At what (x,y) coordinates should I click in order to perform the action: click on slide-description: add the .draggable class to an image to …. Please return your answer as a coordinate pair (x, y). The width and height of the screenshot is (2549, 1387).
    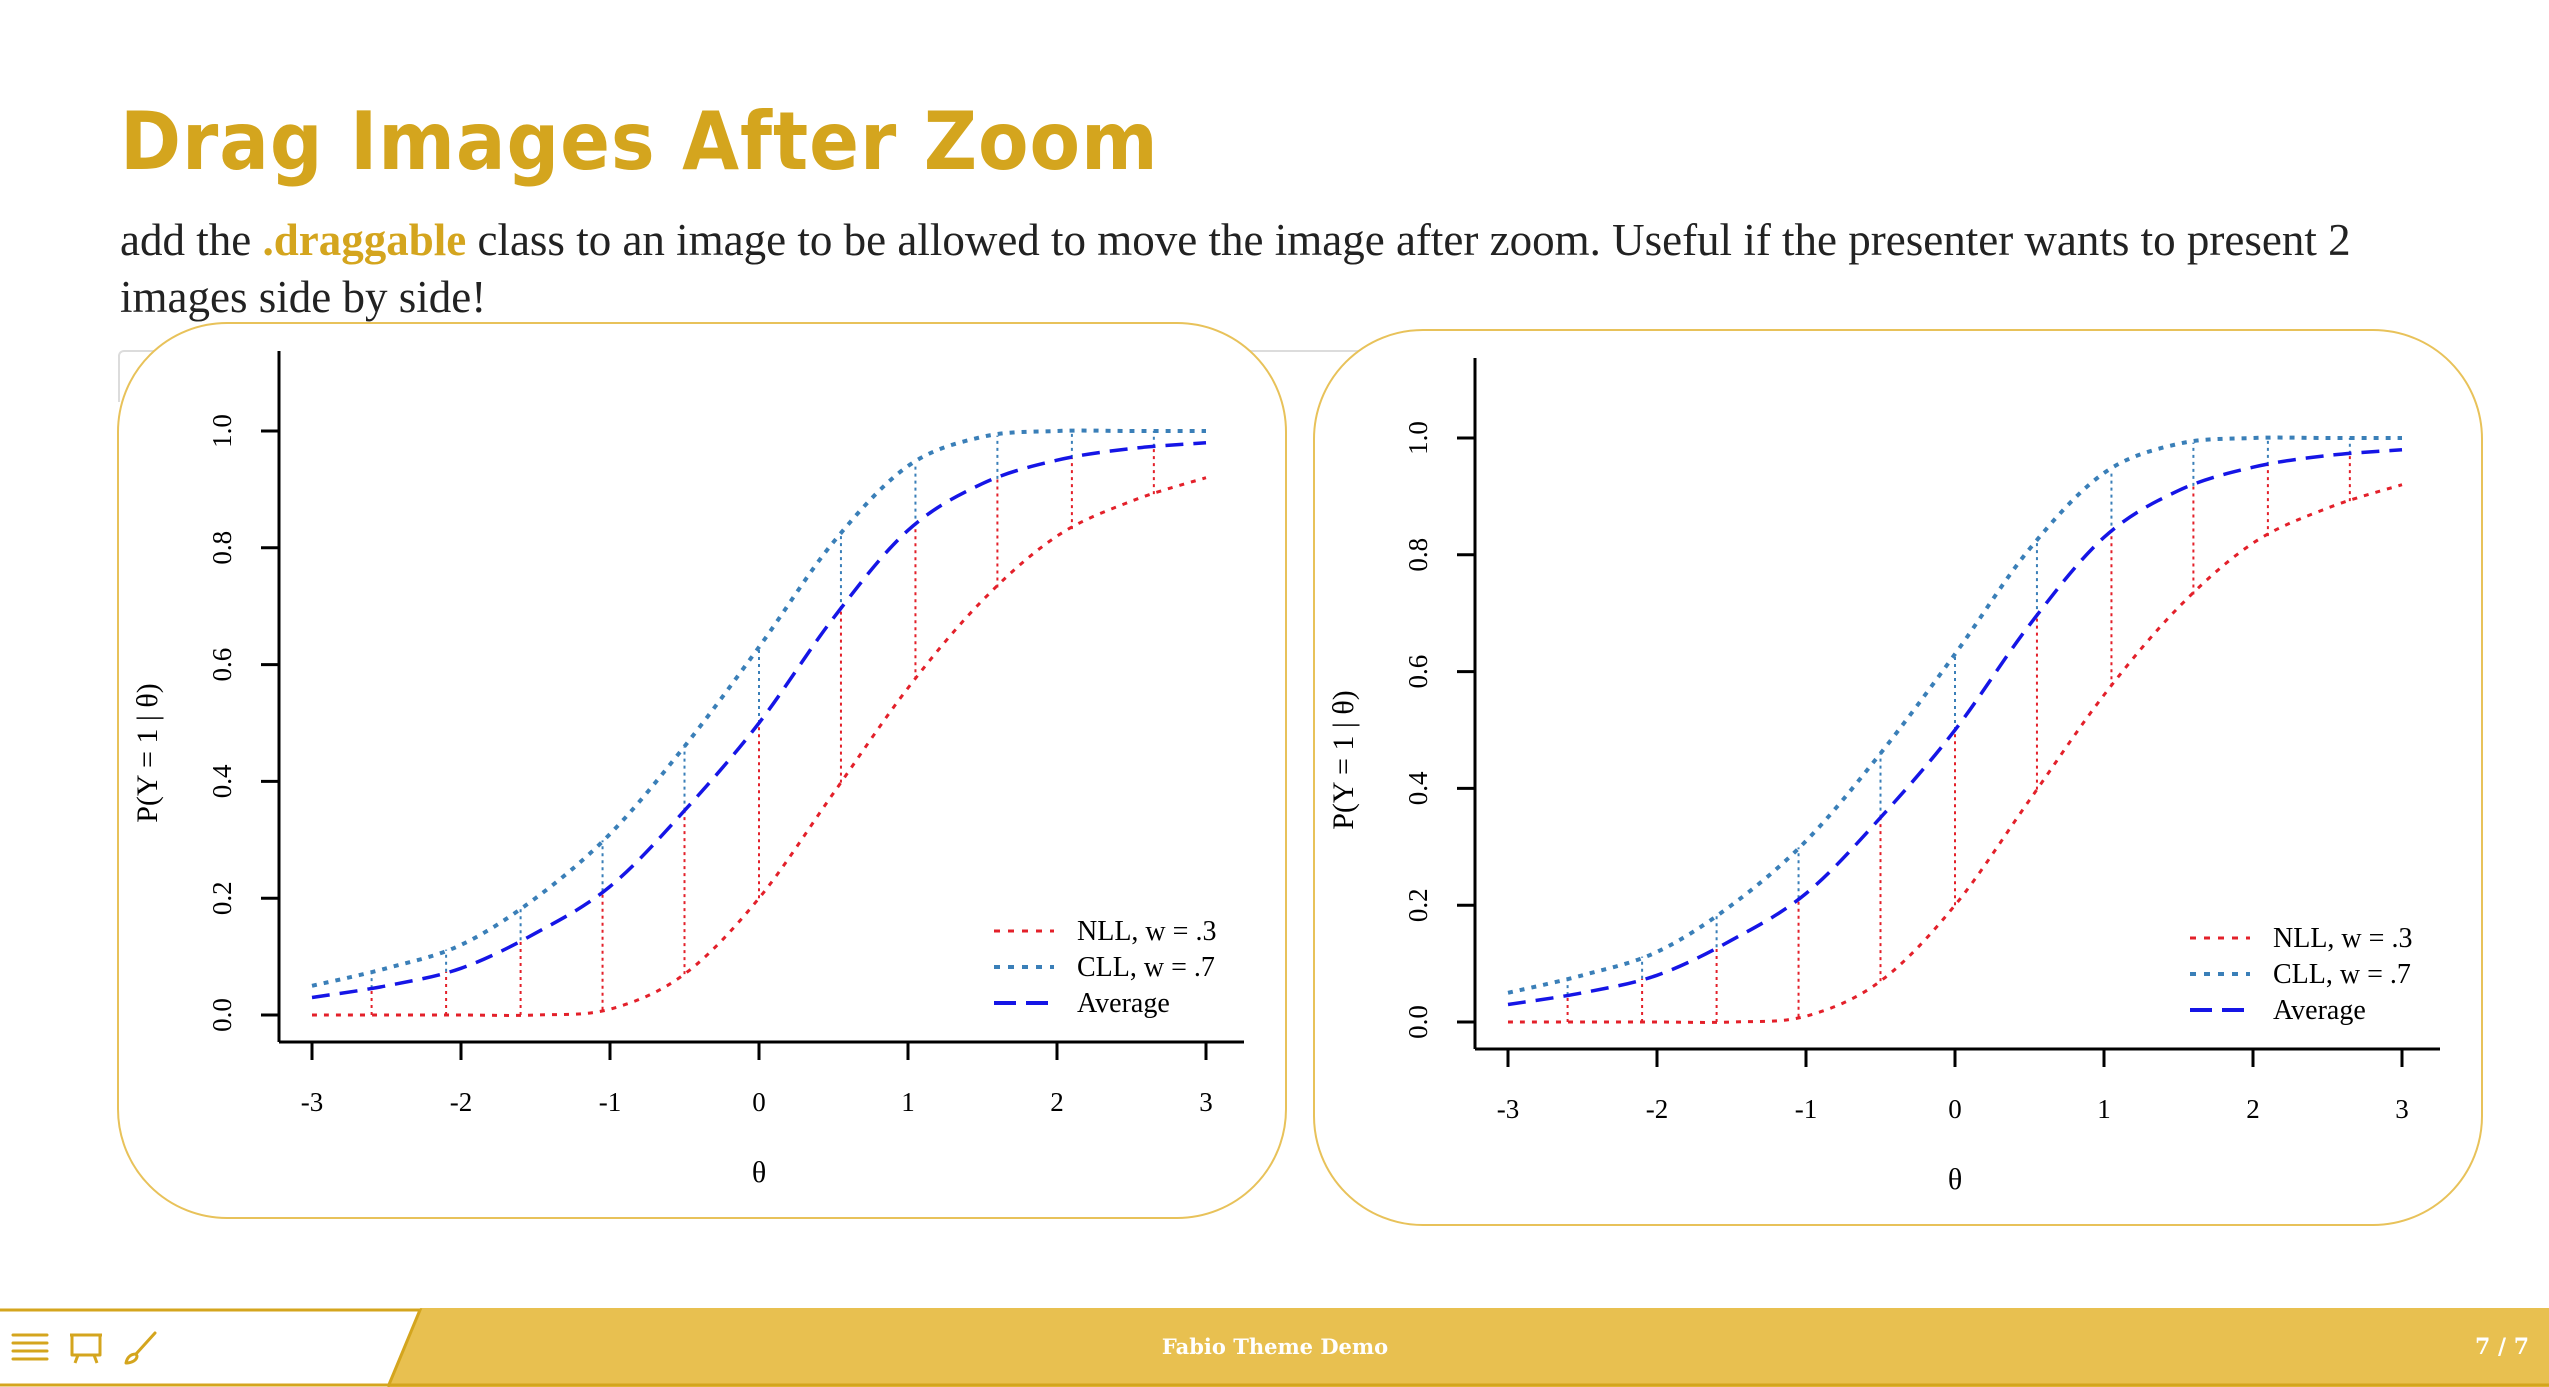
    Looking at the image, I should click on (1250, 269).